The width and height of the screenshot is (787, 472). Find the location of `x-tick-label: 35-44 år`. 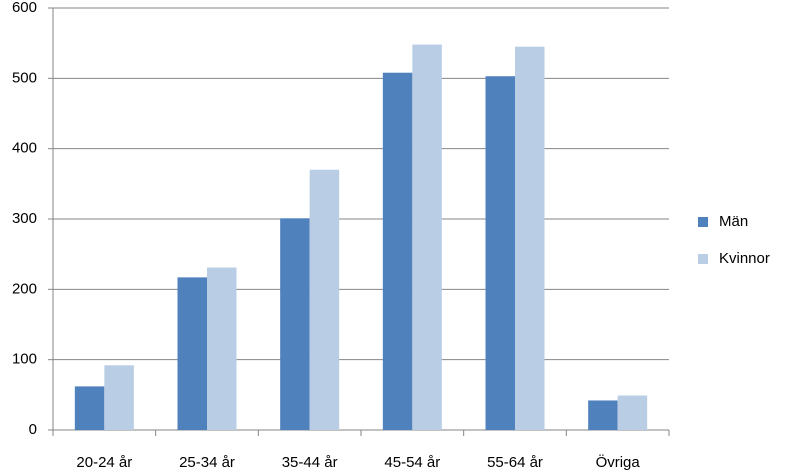

x-tick-label: 35-44 år is located at coordinates (310, 462).